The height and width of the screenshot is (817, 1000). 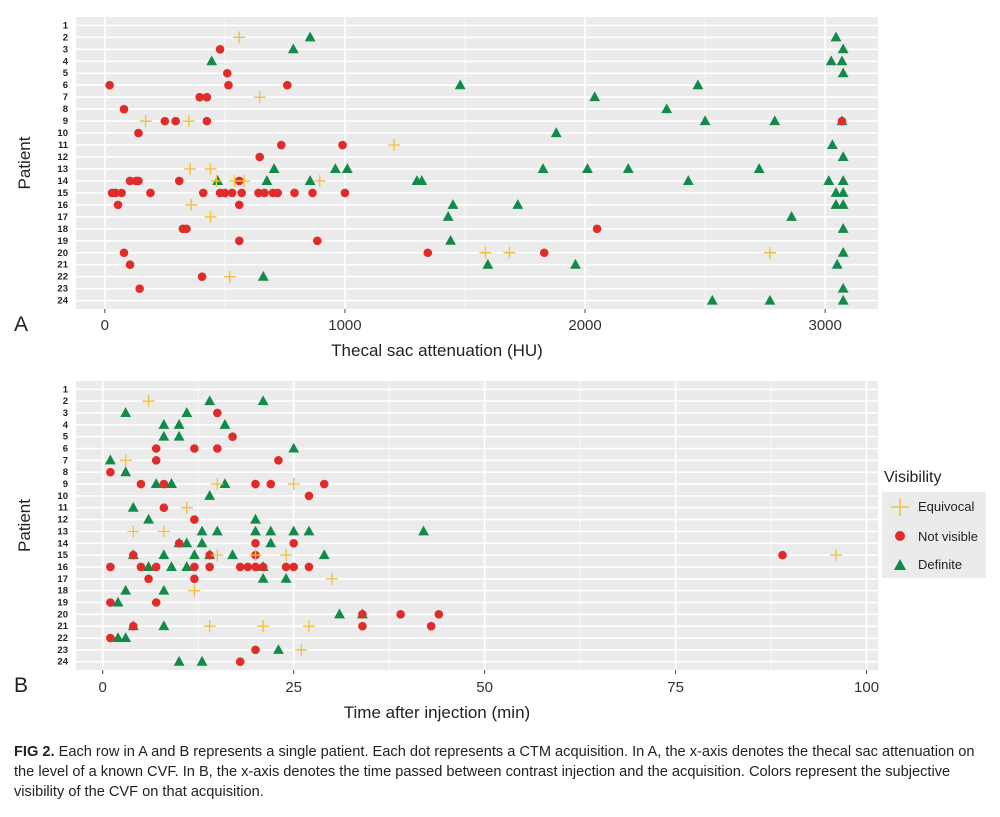 What do you see at coordinates (62, 241) in the screenshot?
I see `y-tick-label: 19` at bounding box center [62, 241].